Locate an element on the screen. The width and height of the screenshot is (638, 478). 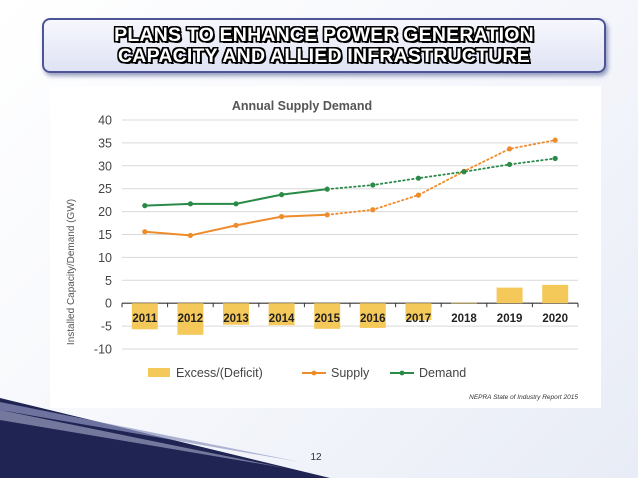
excess-deficit-bars is located at coordinates (350, 309).